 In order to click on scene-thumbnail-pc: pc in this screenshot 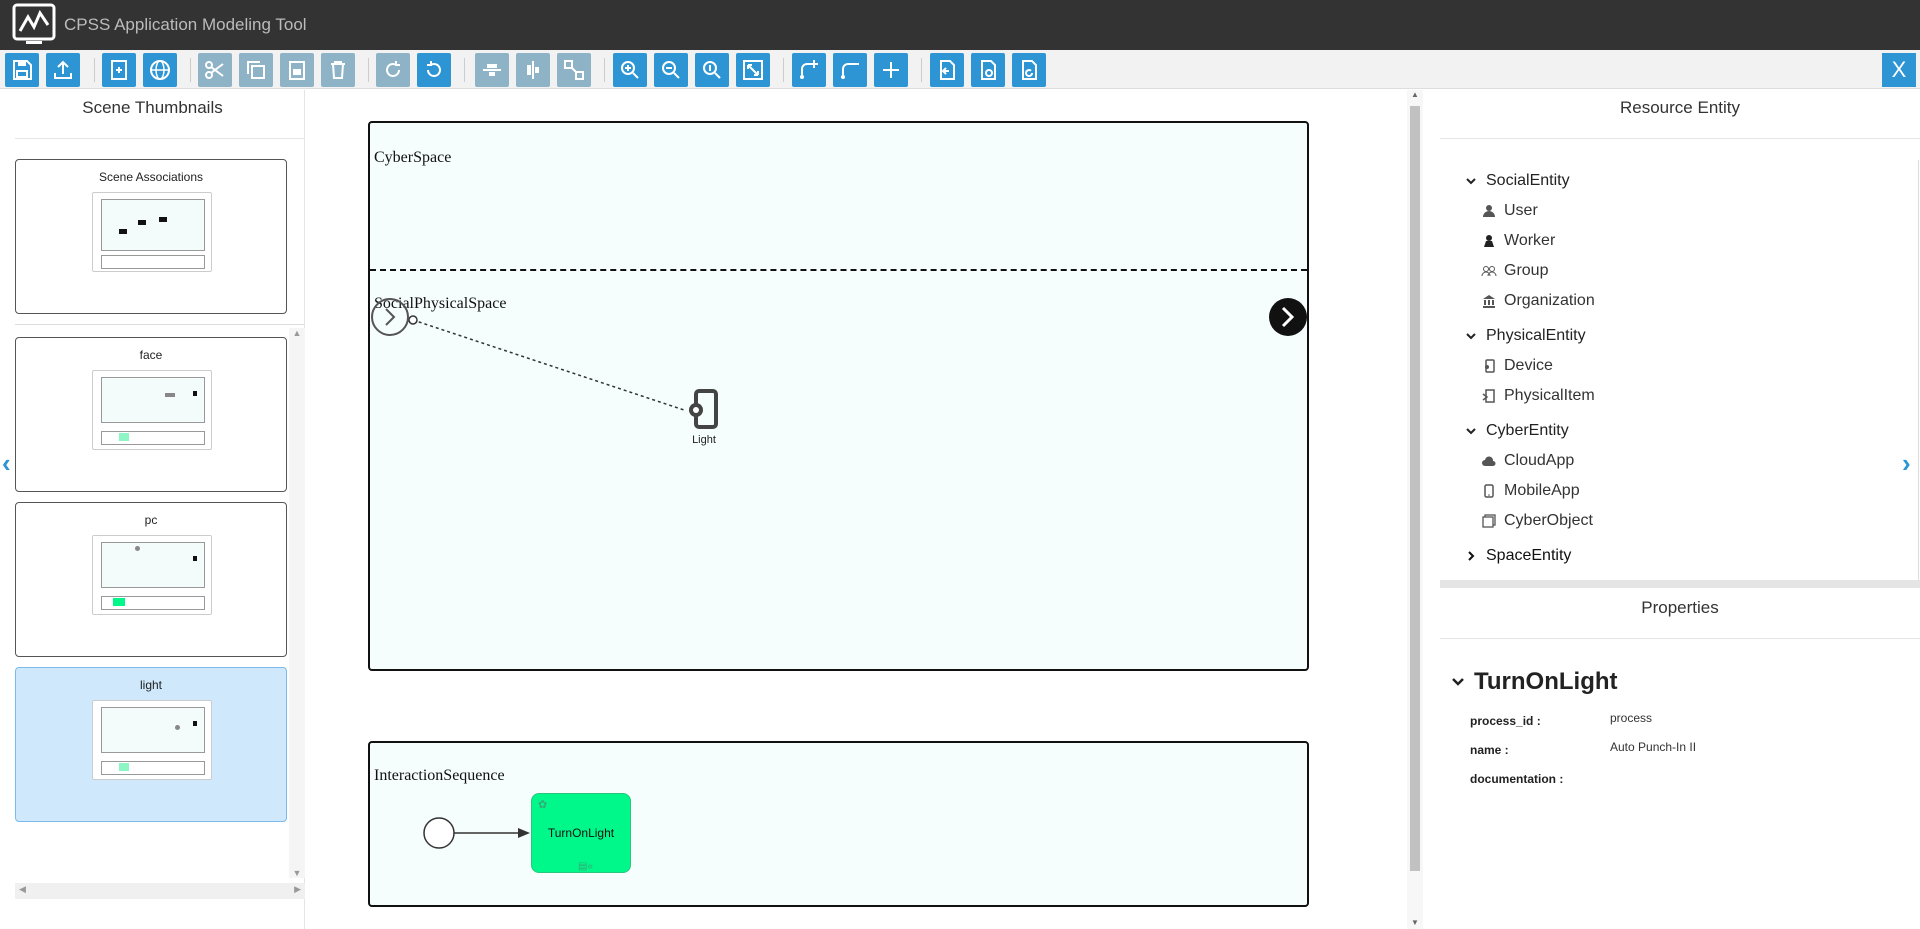, I will do `click(151, 579)`.